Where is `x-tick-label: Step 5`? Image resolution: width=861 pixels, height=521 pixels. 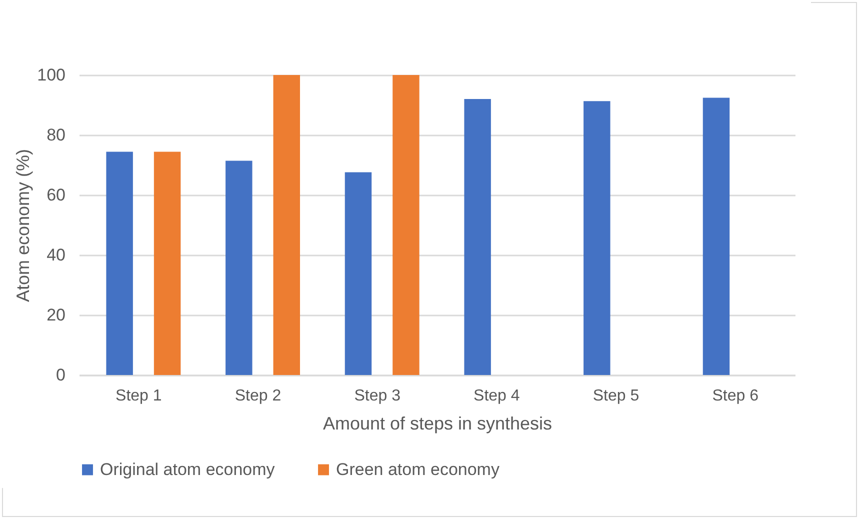 x-tick-label: Step 5 is located at coordinates (616, 396).